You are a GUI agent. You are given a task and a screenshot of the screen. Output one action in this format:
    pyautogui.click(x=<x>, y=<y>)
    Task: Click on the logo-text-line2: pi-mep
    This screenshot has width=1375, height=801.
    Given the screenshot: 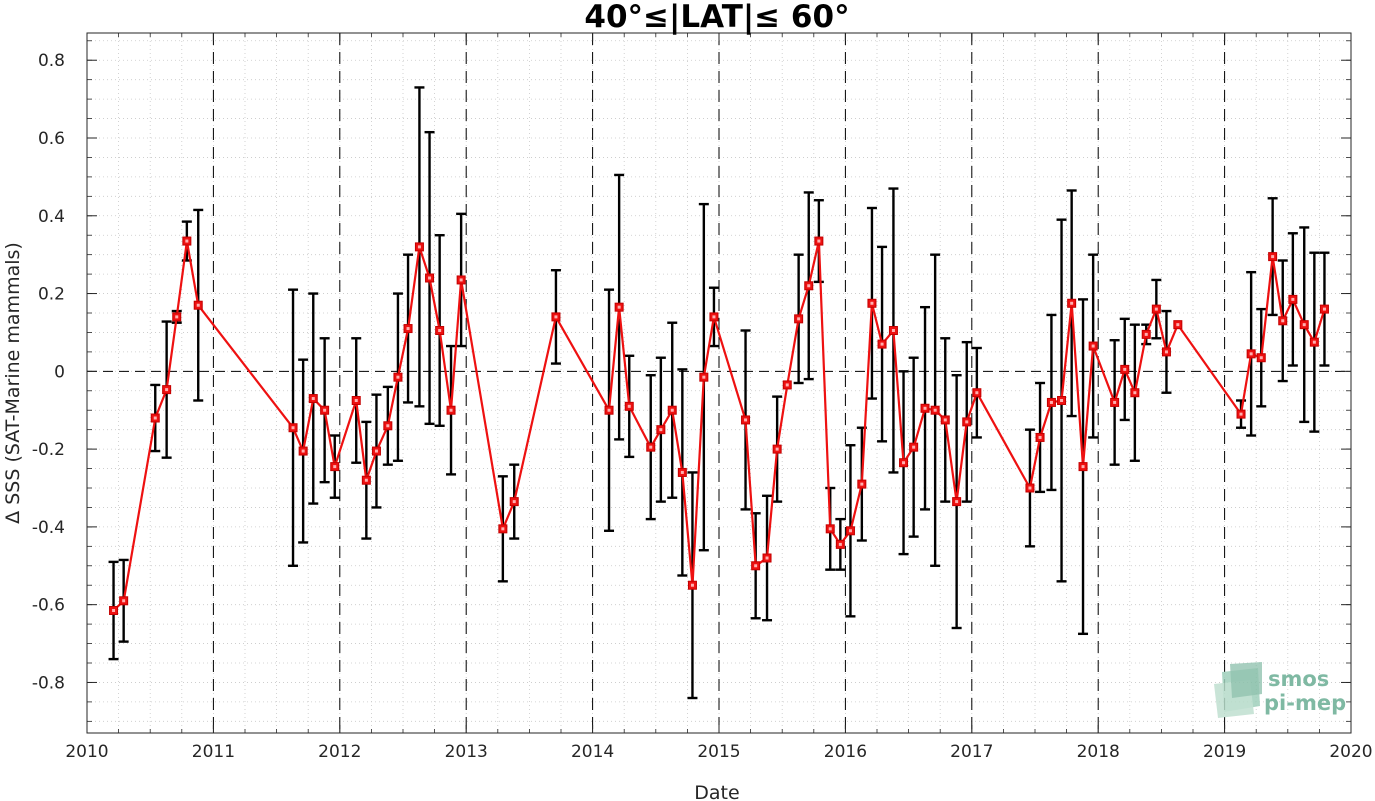 What is the action you would take?
    pyautogui.click(x=1305, y=703)
    